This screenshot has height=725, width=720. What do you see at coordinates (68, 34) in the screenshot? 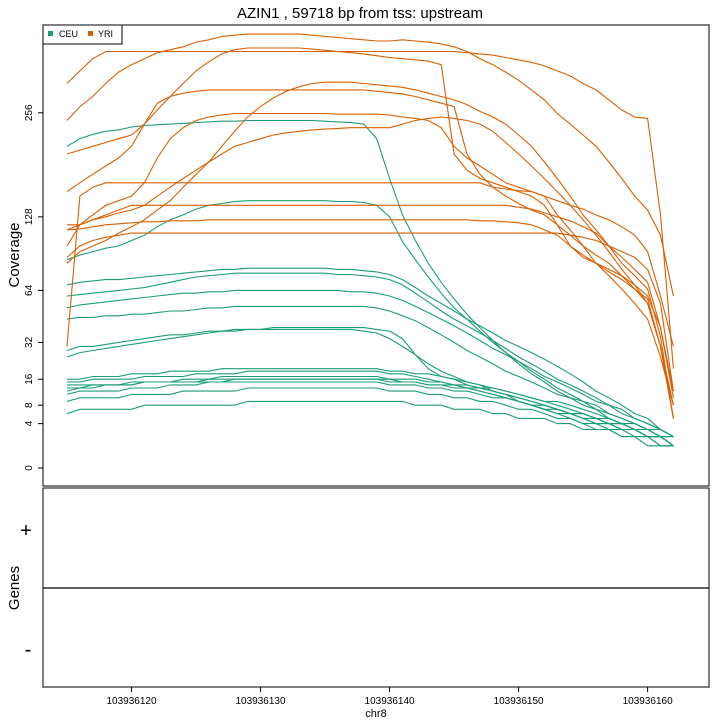
I see `legend-label-ceu: CEU` at bounding box center [68, 34].